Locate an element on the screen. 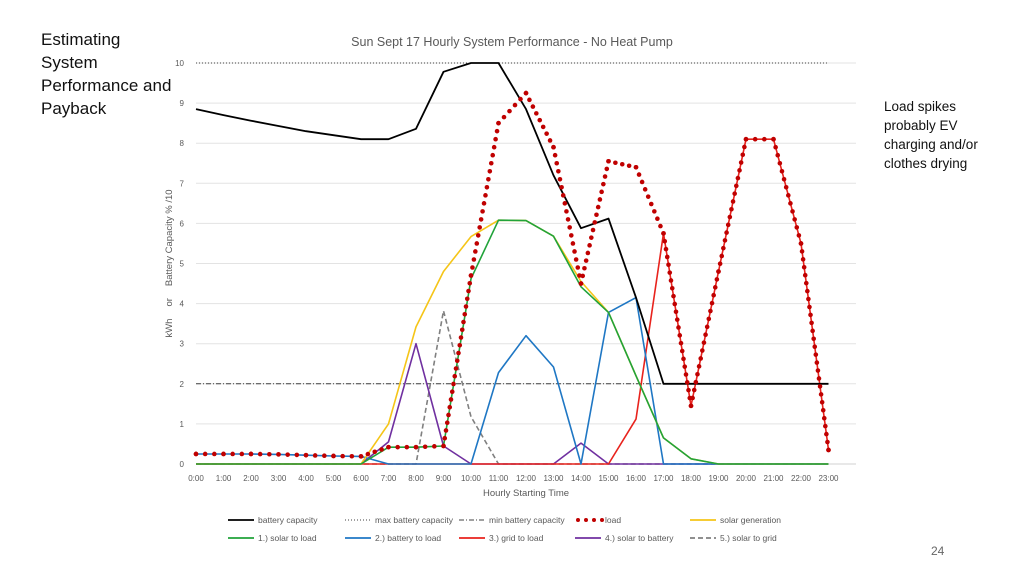 The image size is (1024, 576). legend-label: 1.) solar to load is located at coordinates (287, 538).